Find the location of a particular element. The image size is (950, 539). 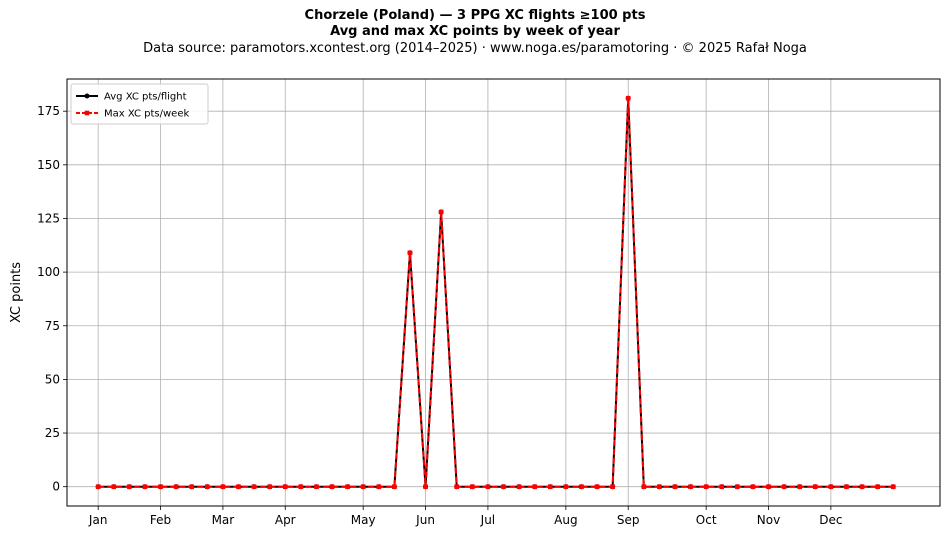

x-tick-label: Jun is located at coordinates (425, 520).